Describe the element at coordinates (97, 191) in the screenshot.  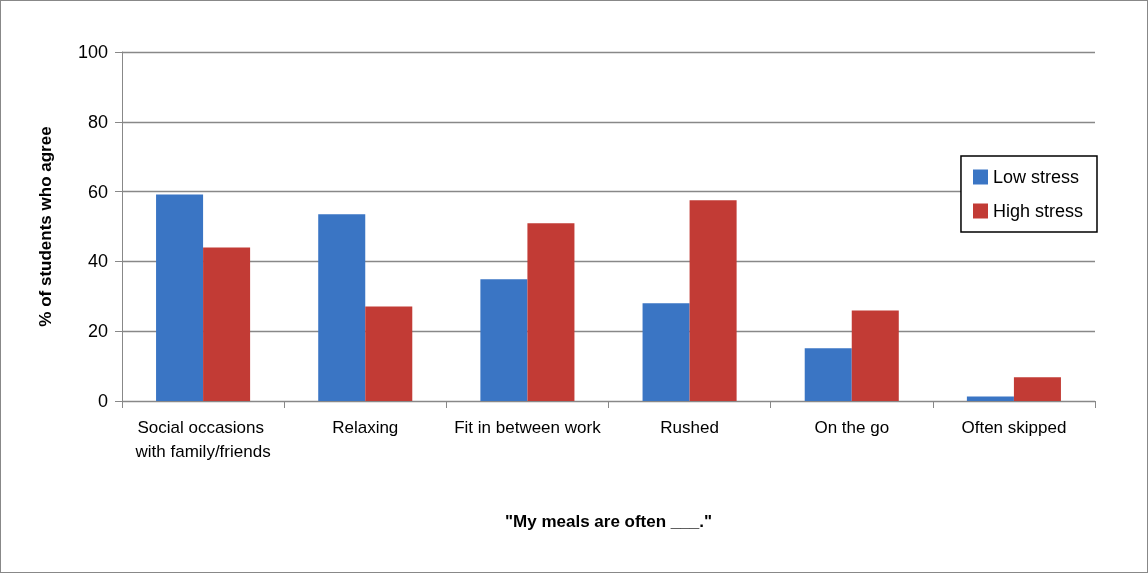
I see `y-tick-label: 60` at that location.